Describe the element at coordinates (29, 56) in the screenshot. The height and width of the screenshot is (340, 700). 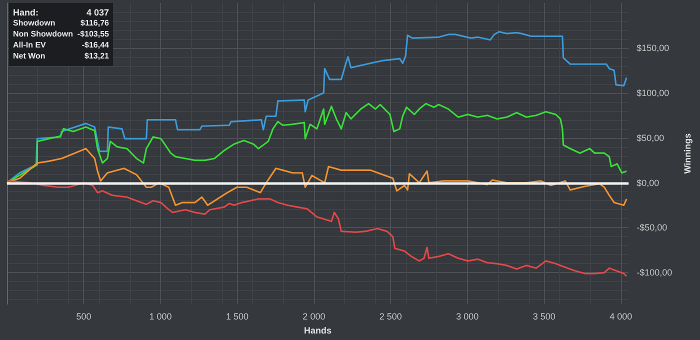
I see `annotation: Net Won` at that location.